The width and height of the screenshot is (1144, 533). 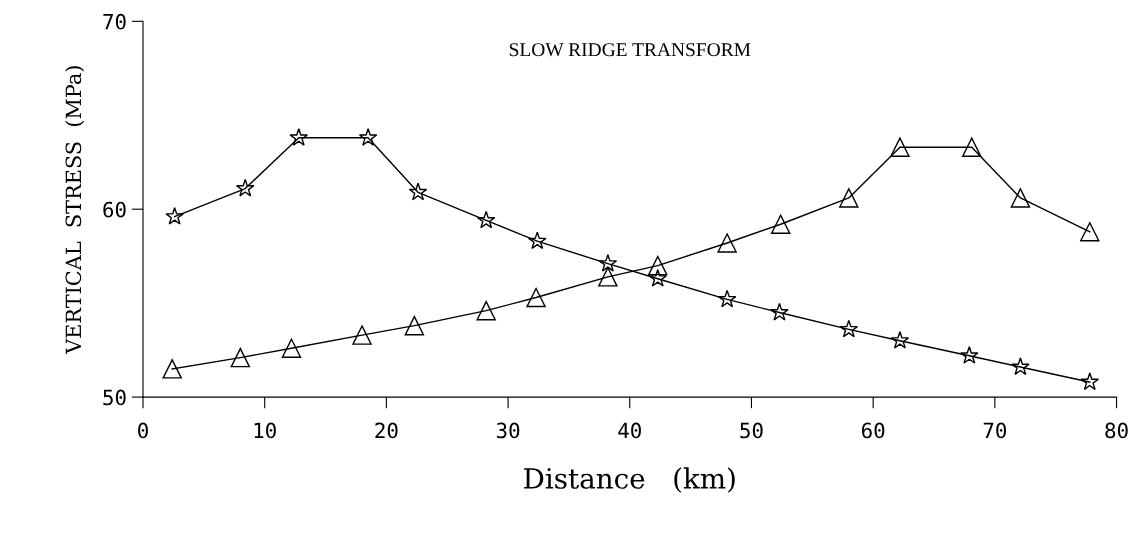 I want to click on x-tick-label: 40, so click(x=629, y=430).